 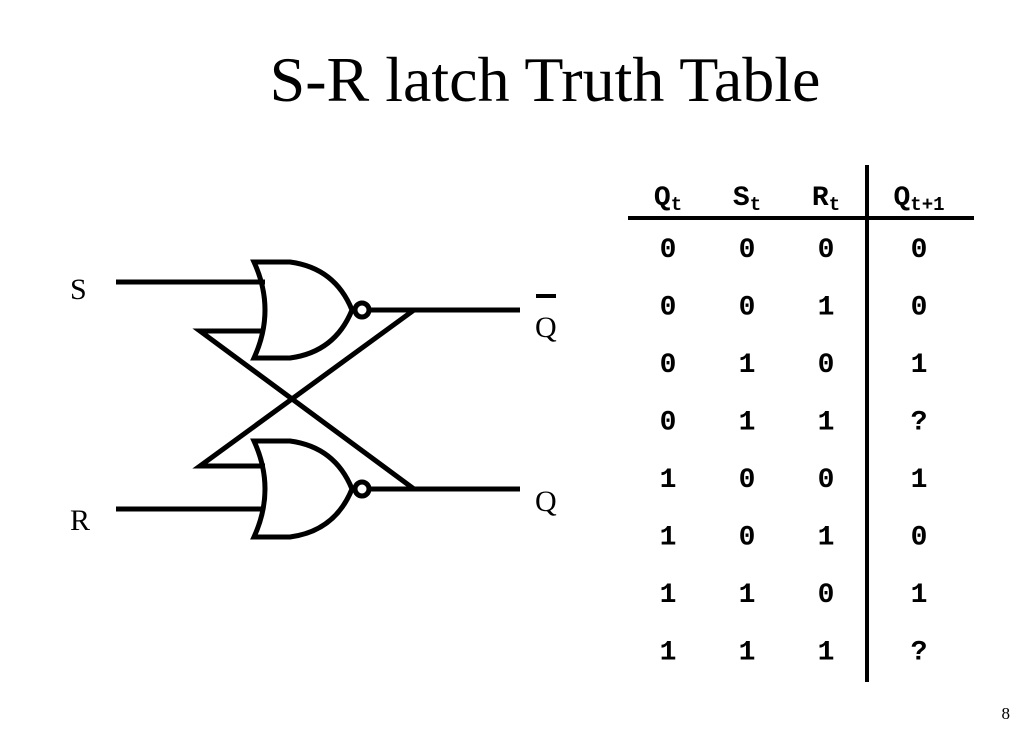 I want to click on page-title: S-R latch Truth Table, so click(x=545, y=79).